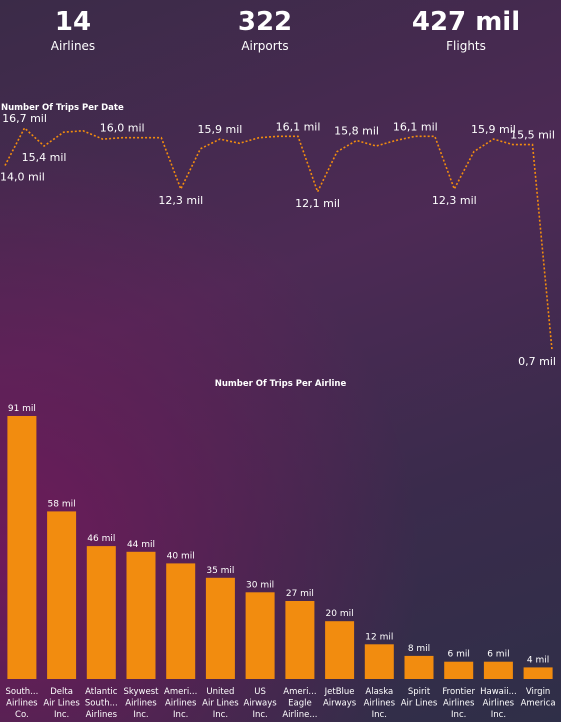 This screenshot has width=561, height=722. Describe the element at coordinates (260, 692) in the screenshot. I see `bar-category-label: US` at that location.